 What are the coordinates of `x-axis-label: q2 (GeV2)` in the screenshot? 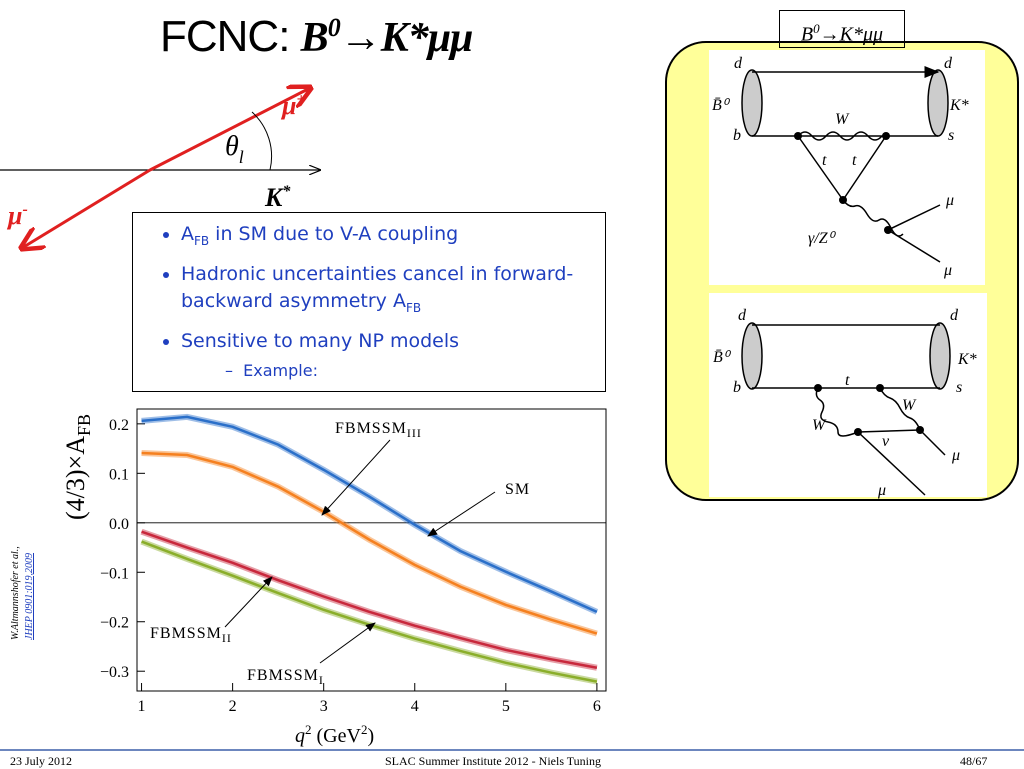 It's located at (334, 734).